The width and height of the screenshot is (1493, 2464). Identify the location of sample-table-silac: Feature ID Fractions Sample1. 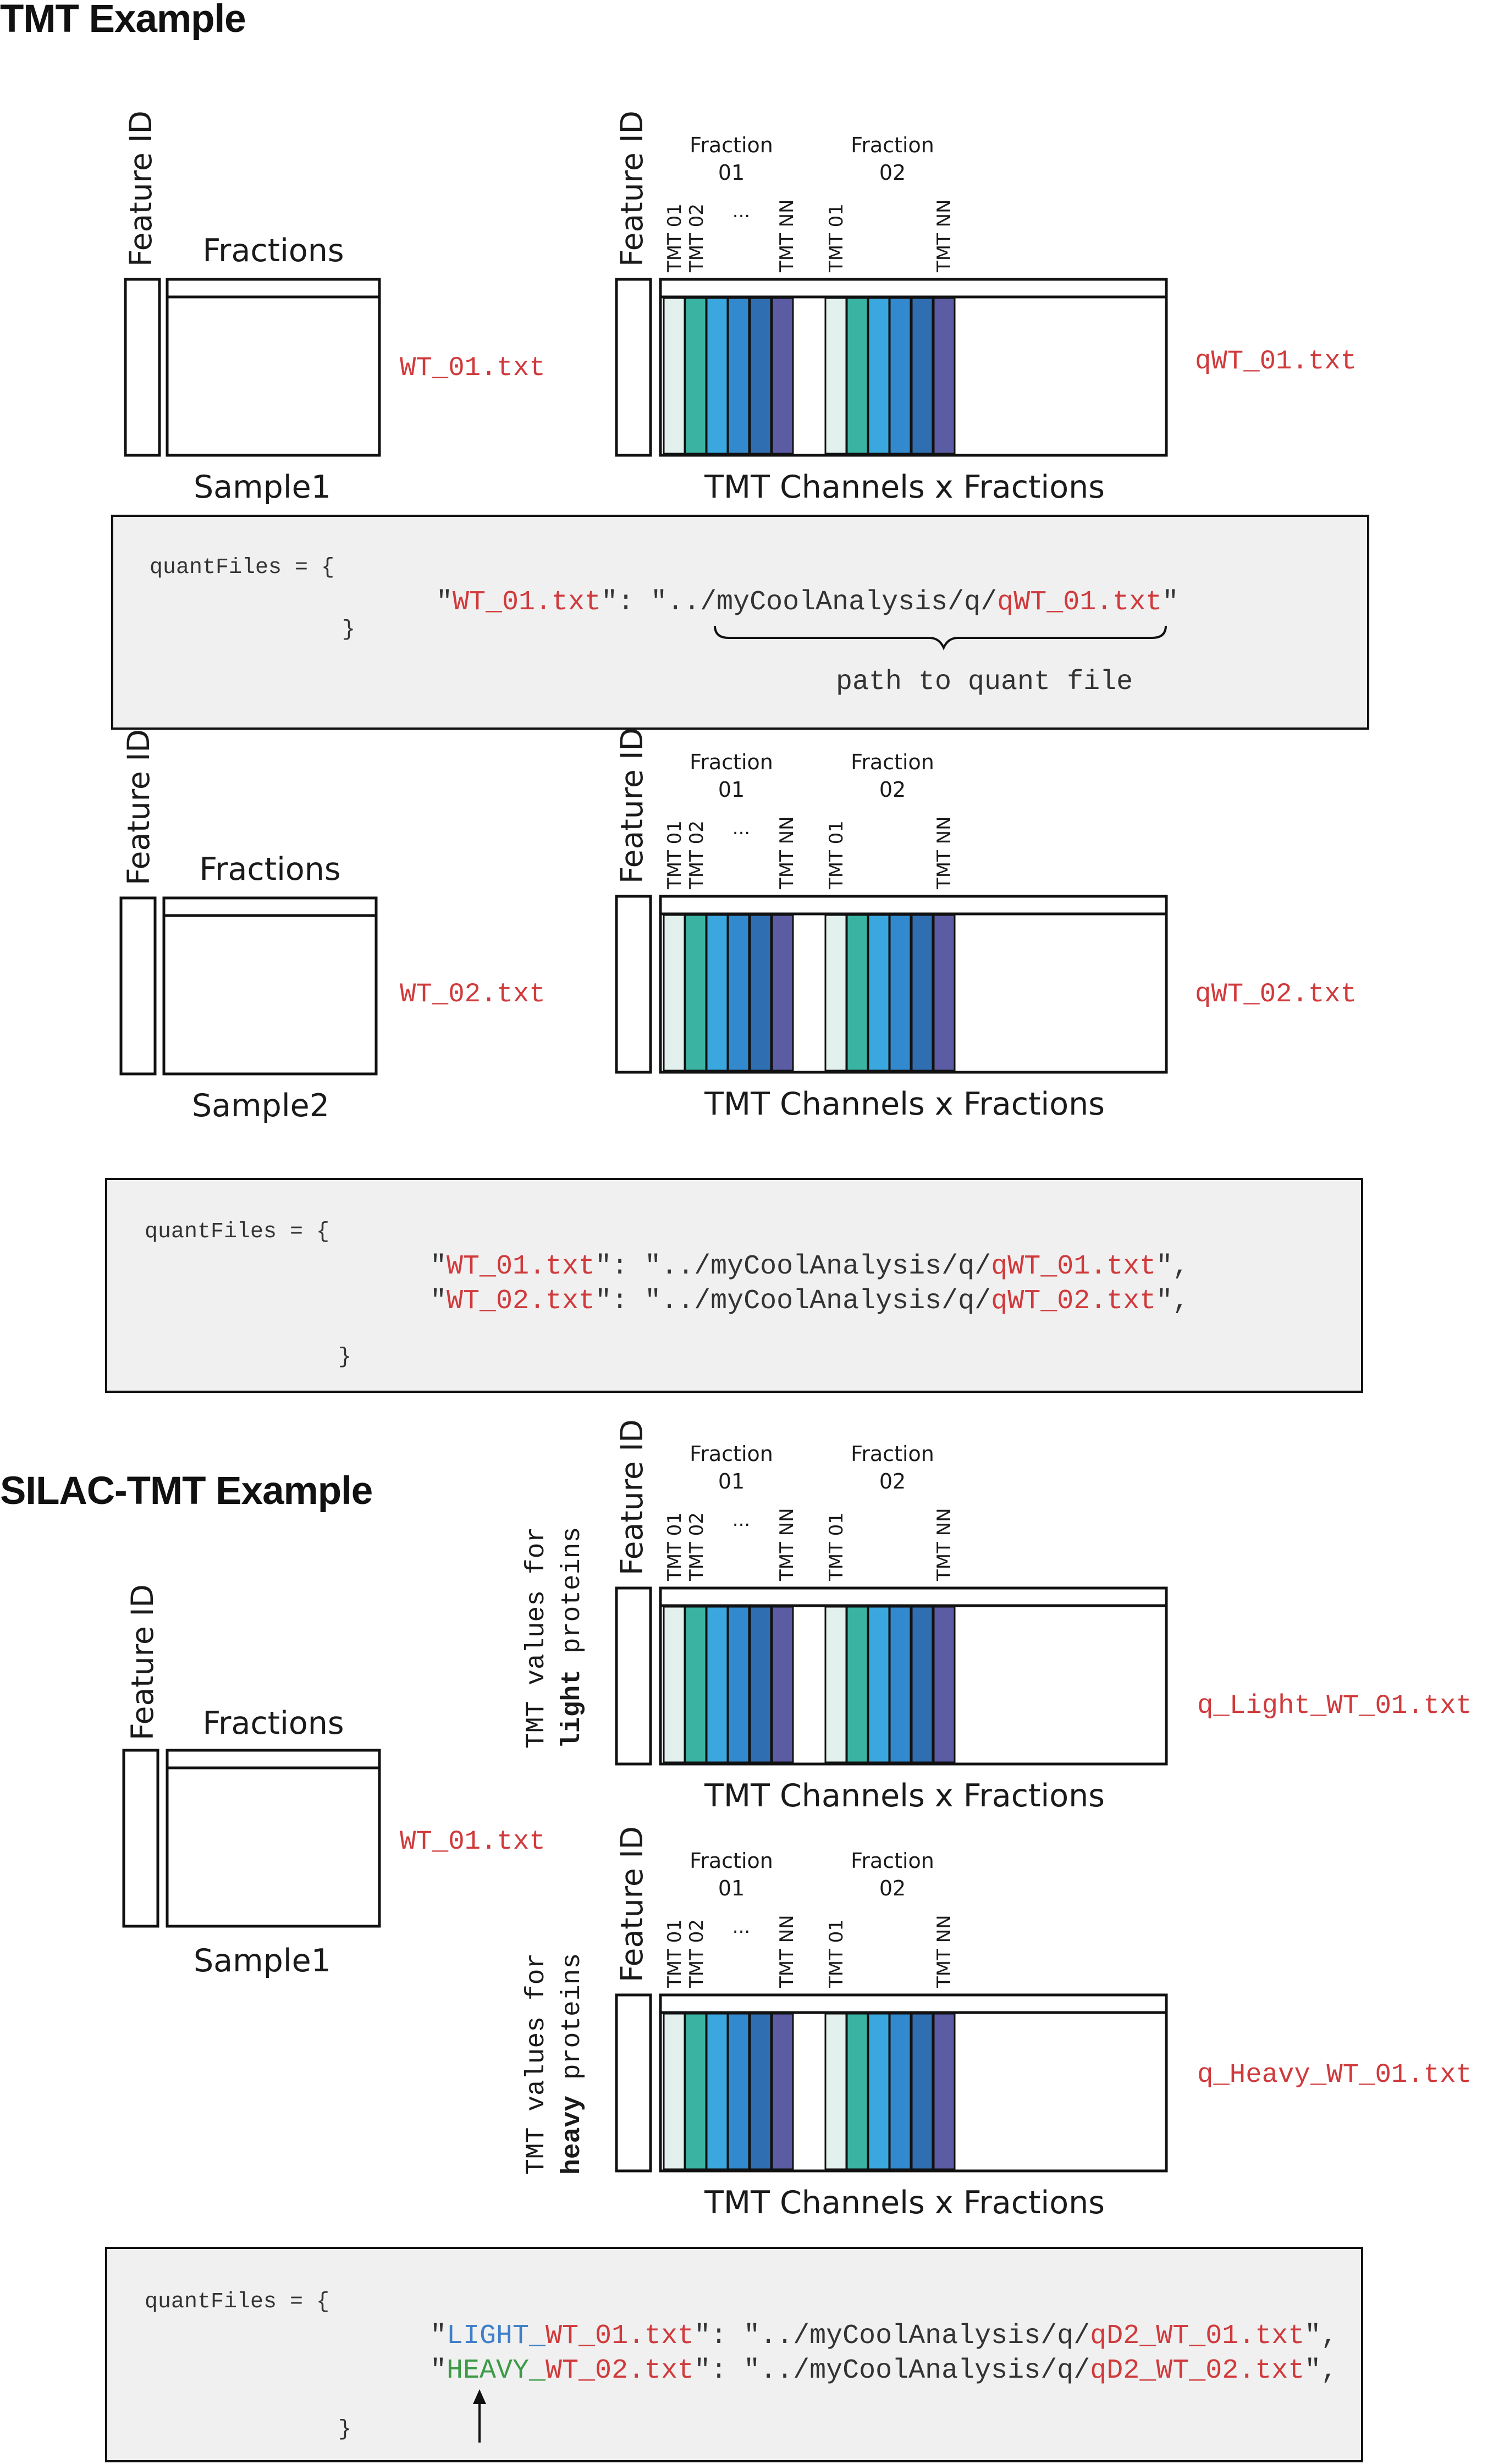
(251, 1782).